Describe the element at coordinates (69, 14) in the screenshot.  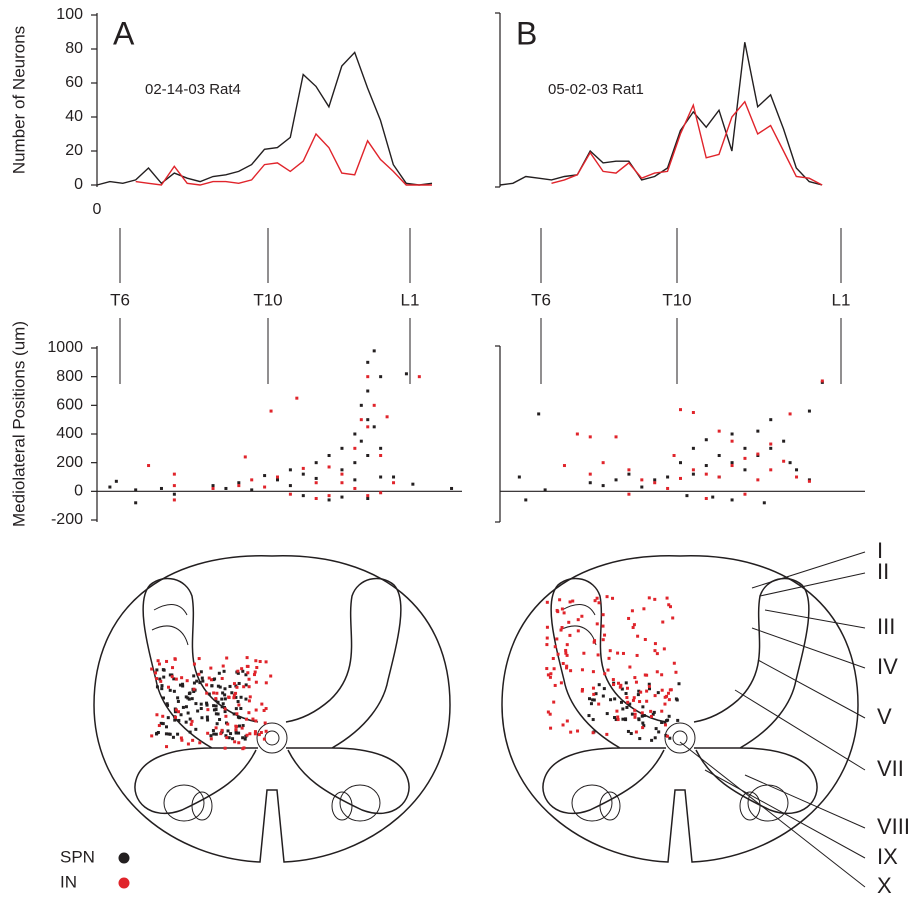
I see `y-tick-label: 100` at that location.